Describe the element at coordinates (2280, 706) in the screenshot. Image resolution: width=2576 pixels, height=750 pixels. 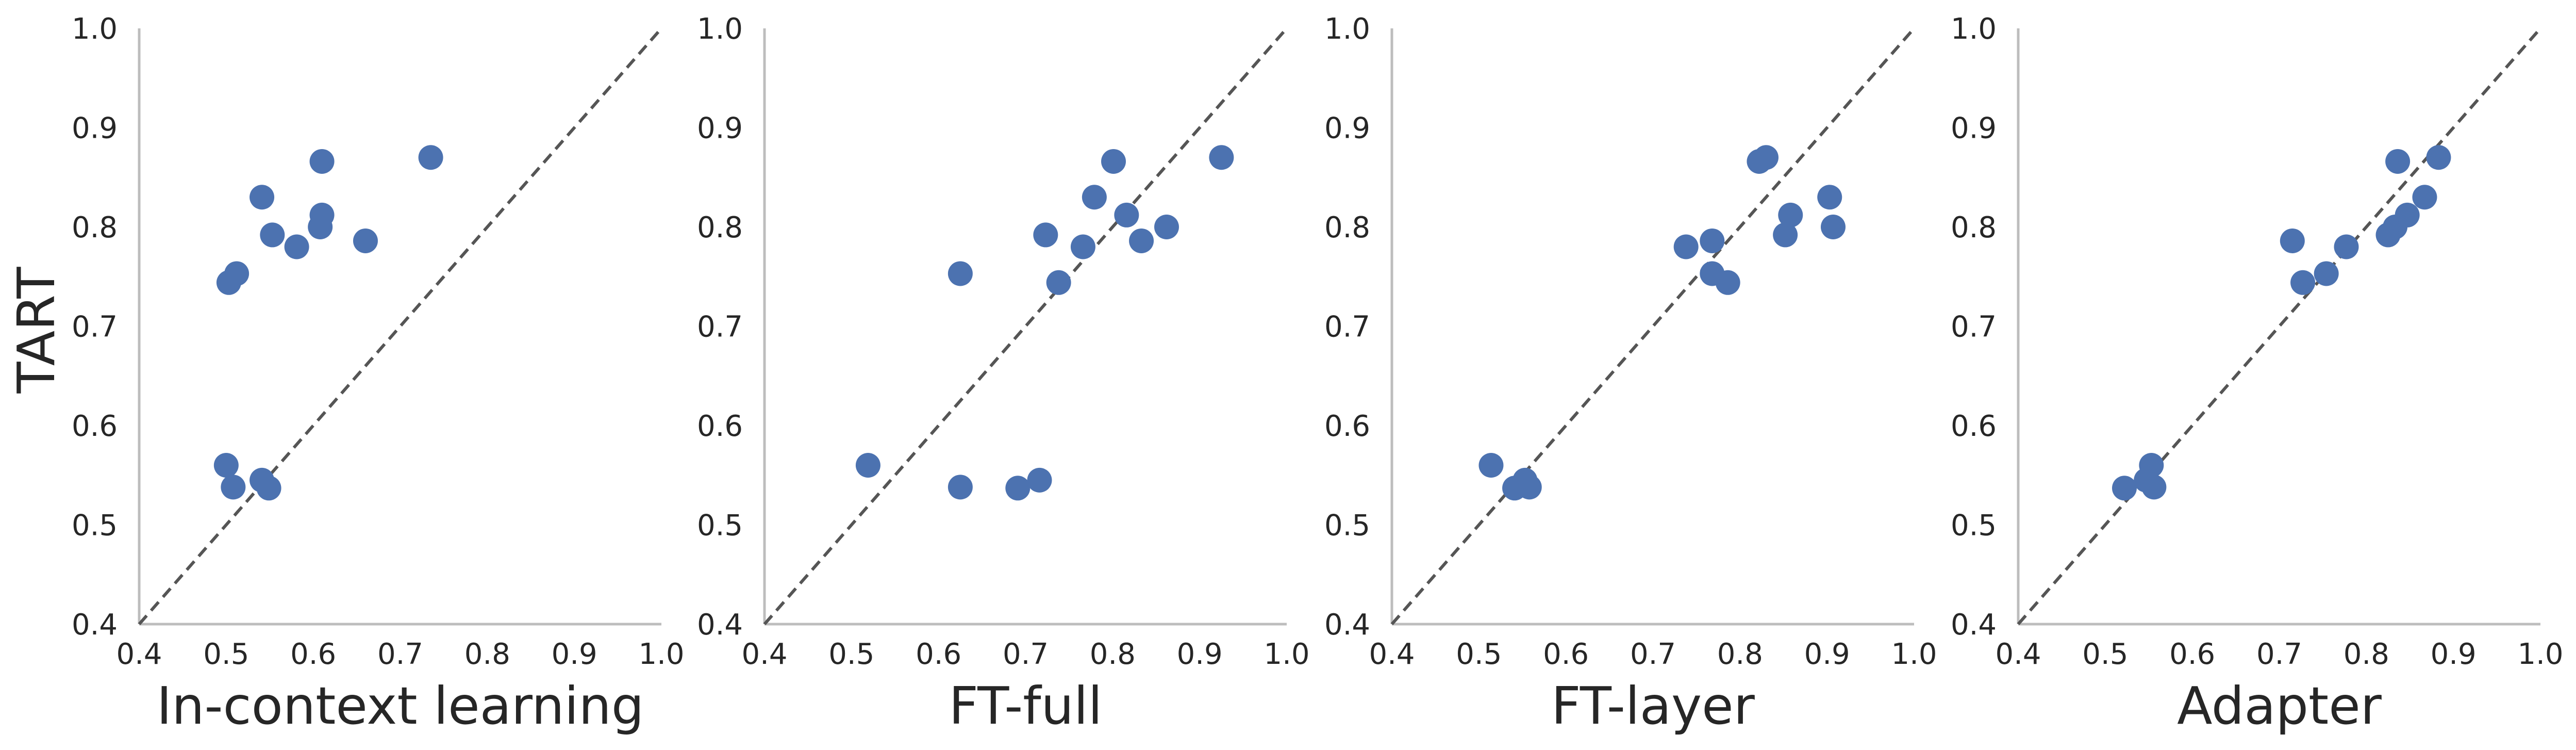
I see `x-axis-title: Adapter` at that location.